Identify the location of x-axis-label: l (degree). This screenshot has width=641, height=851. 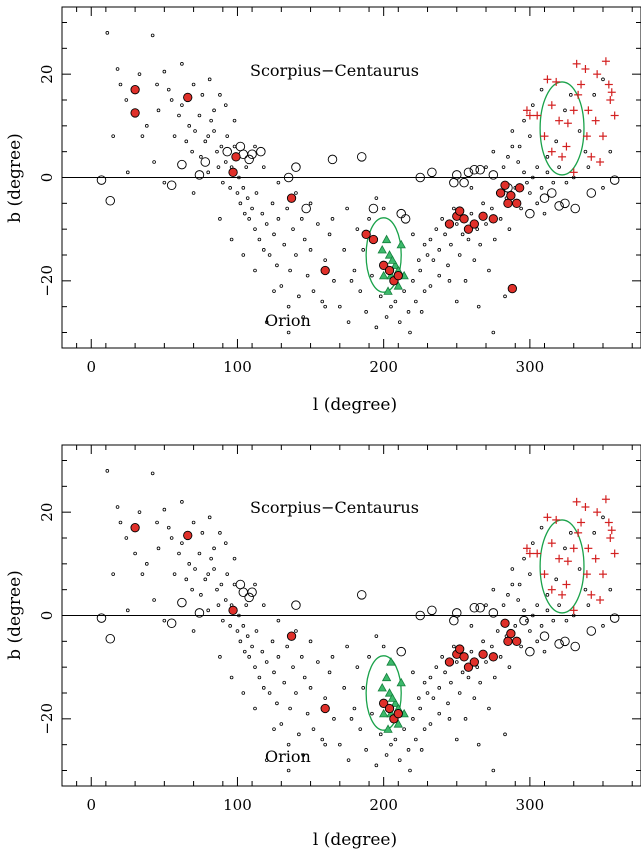
(355, 405).